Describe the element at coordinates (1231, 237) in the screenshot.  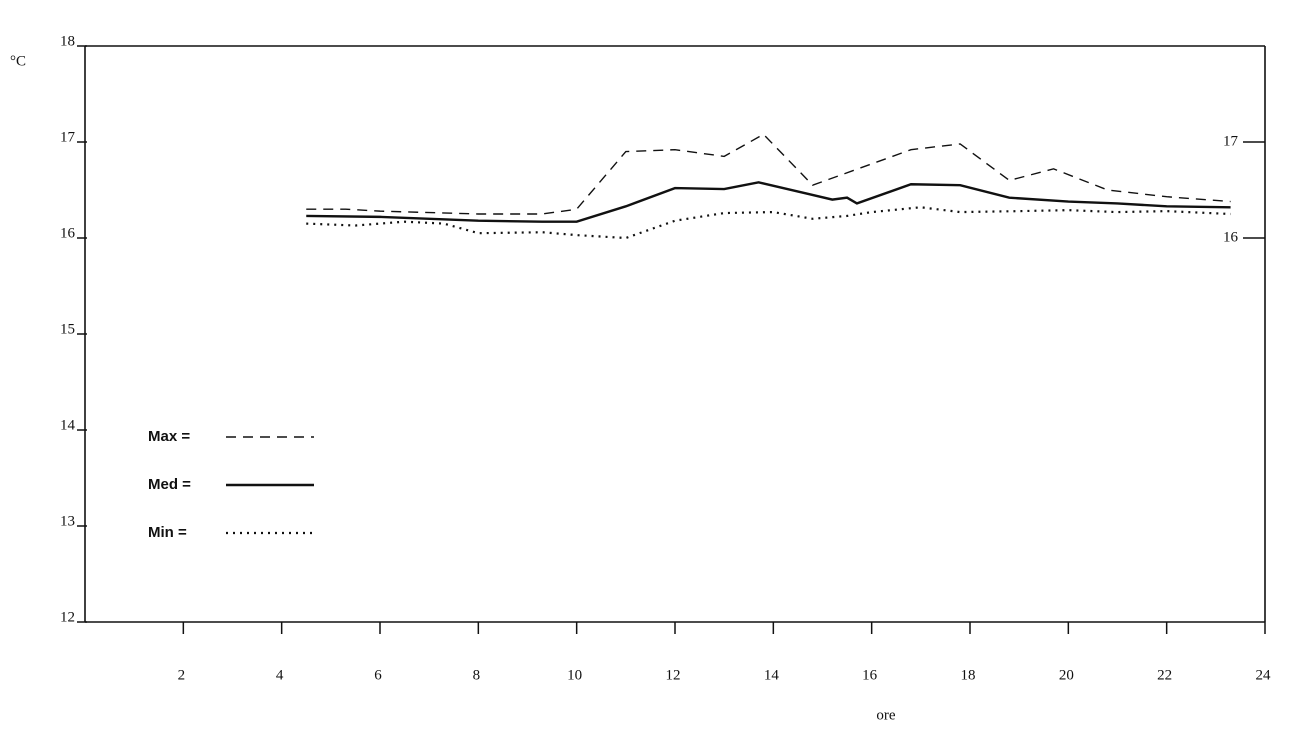
I see `y2-tick-label: 16` at that location.